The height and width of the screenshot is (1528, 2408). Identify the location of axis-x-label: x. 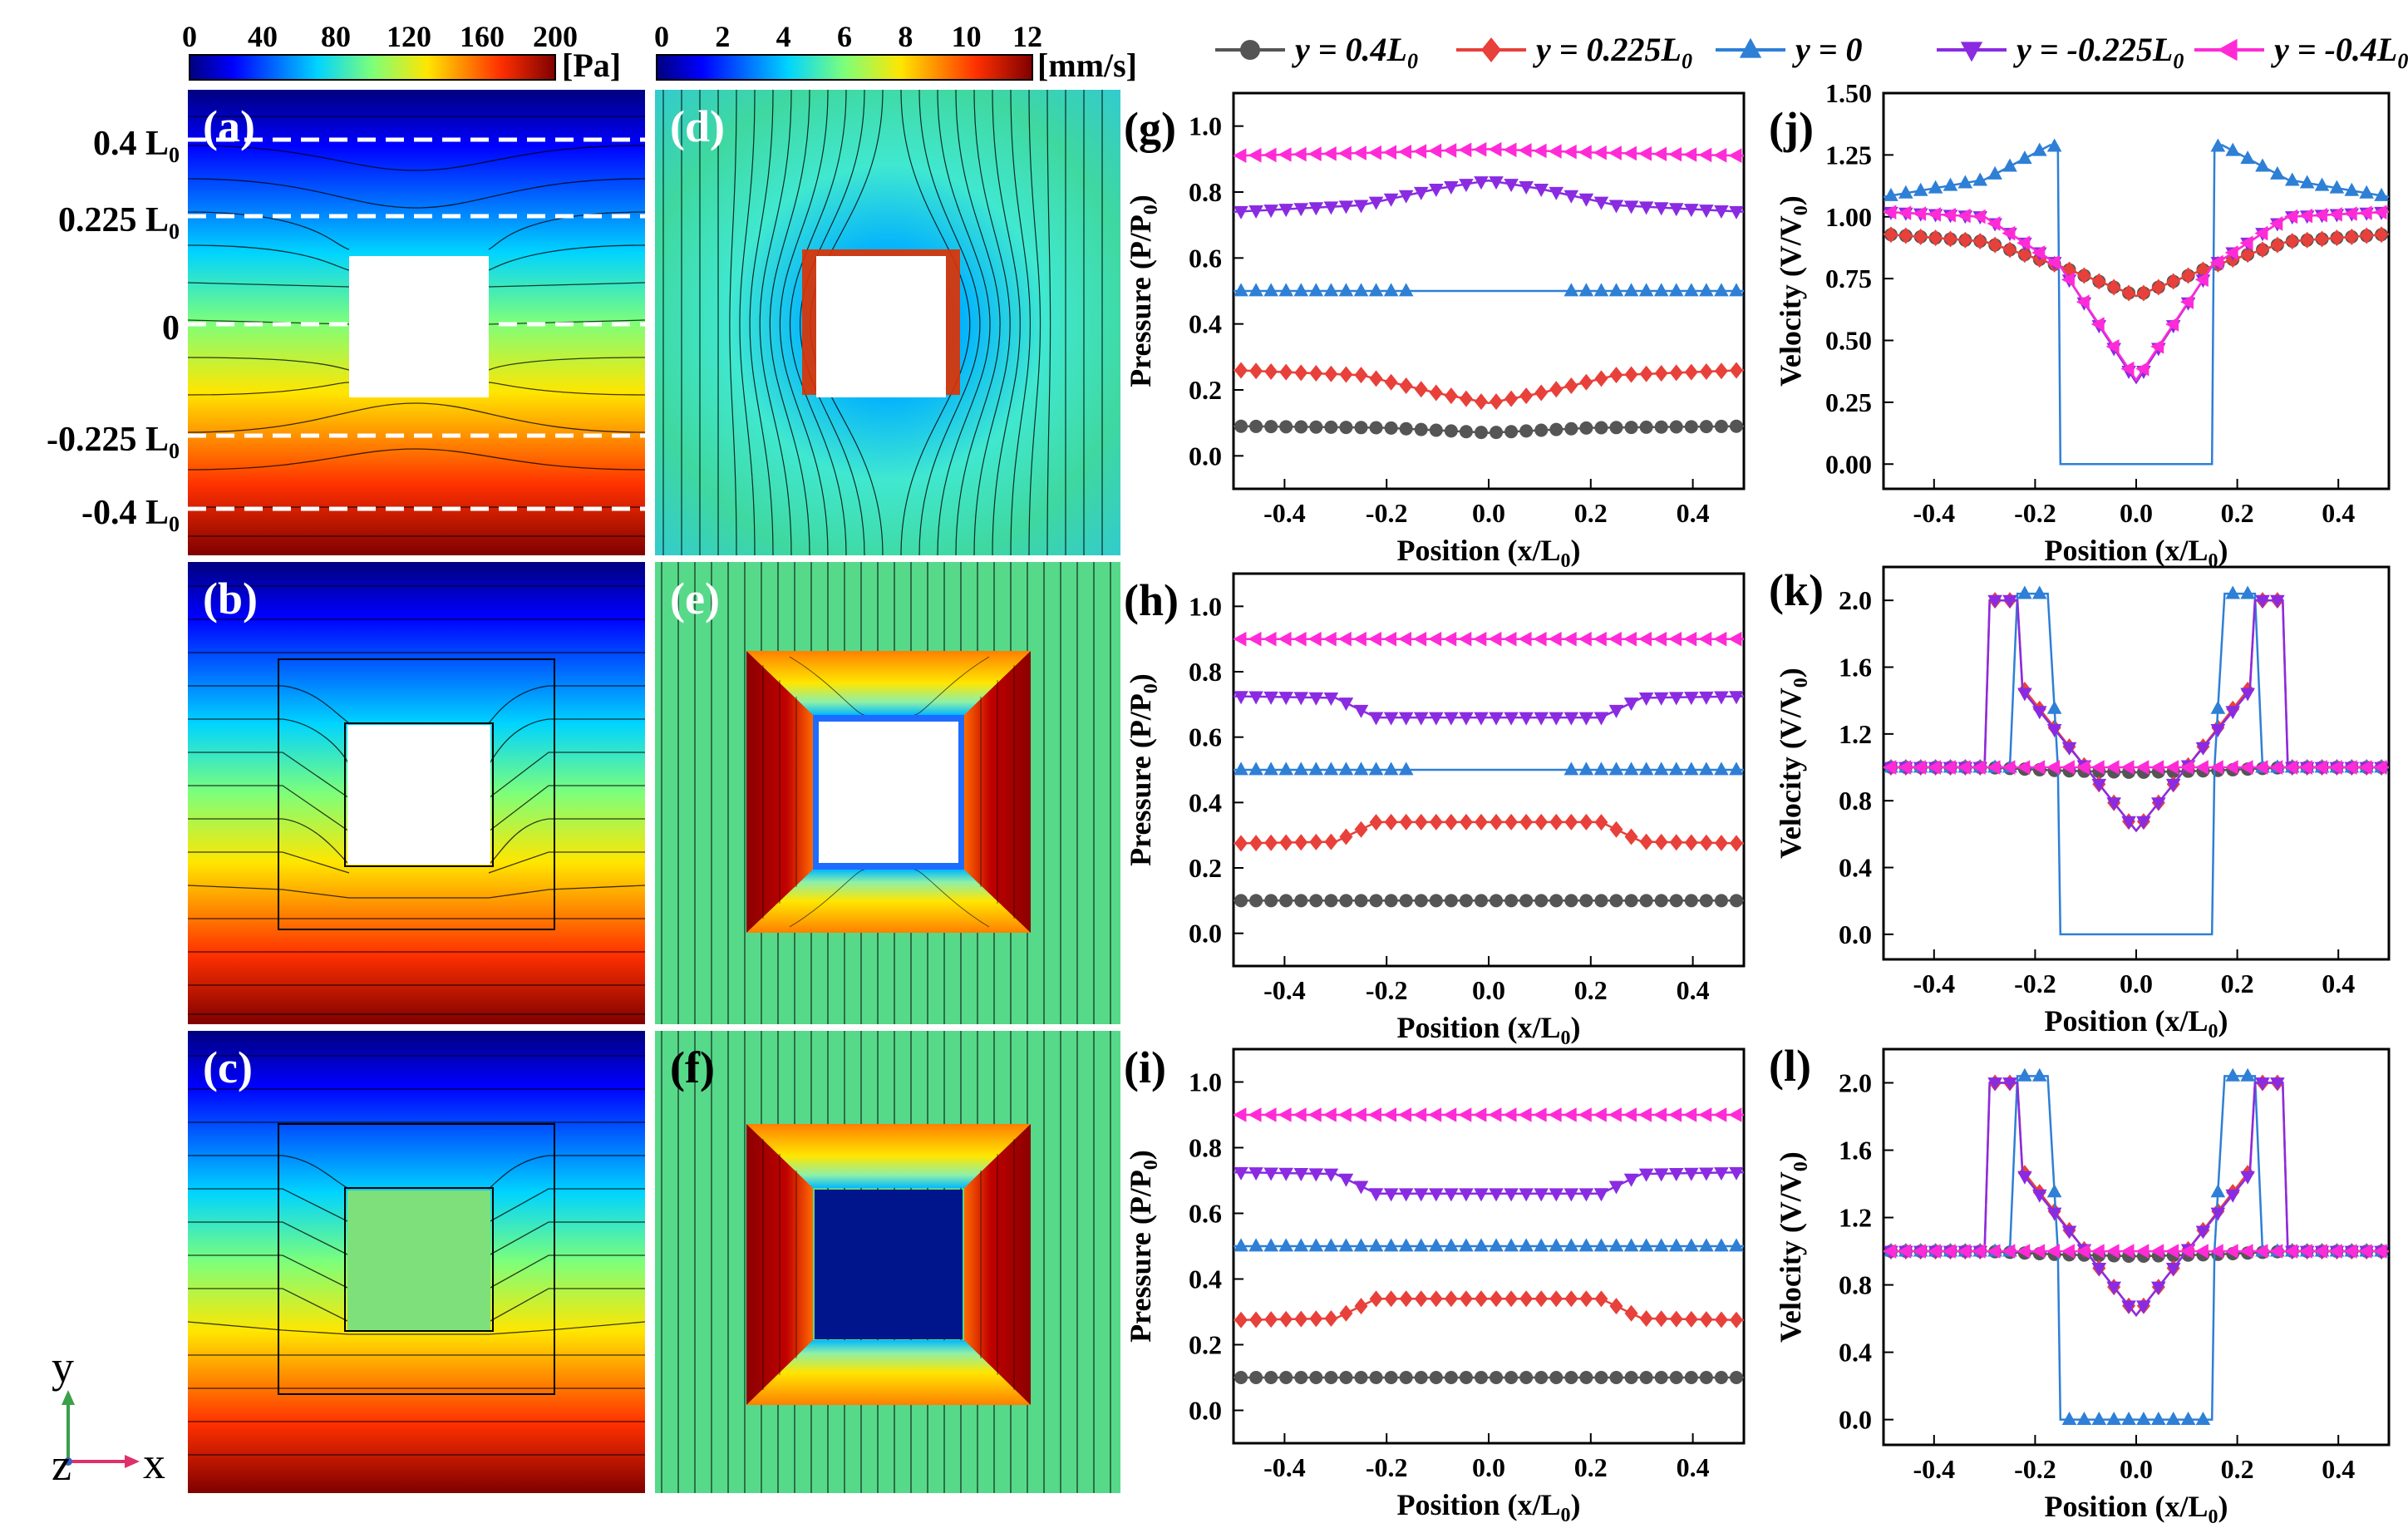
(154, 1463).